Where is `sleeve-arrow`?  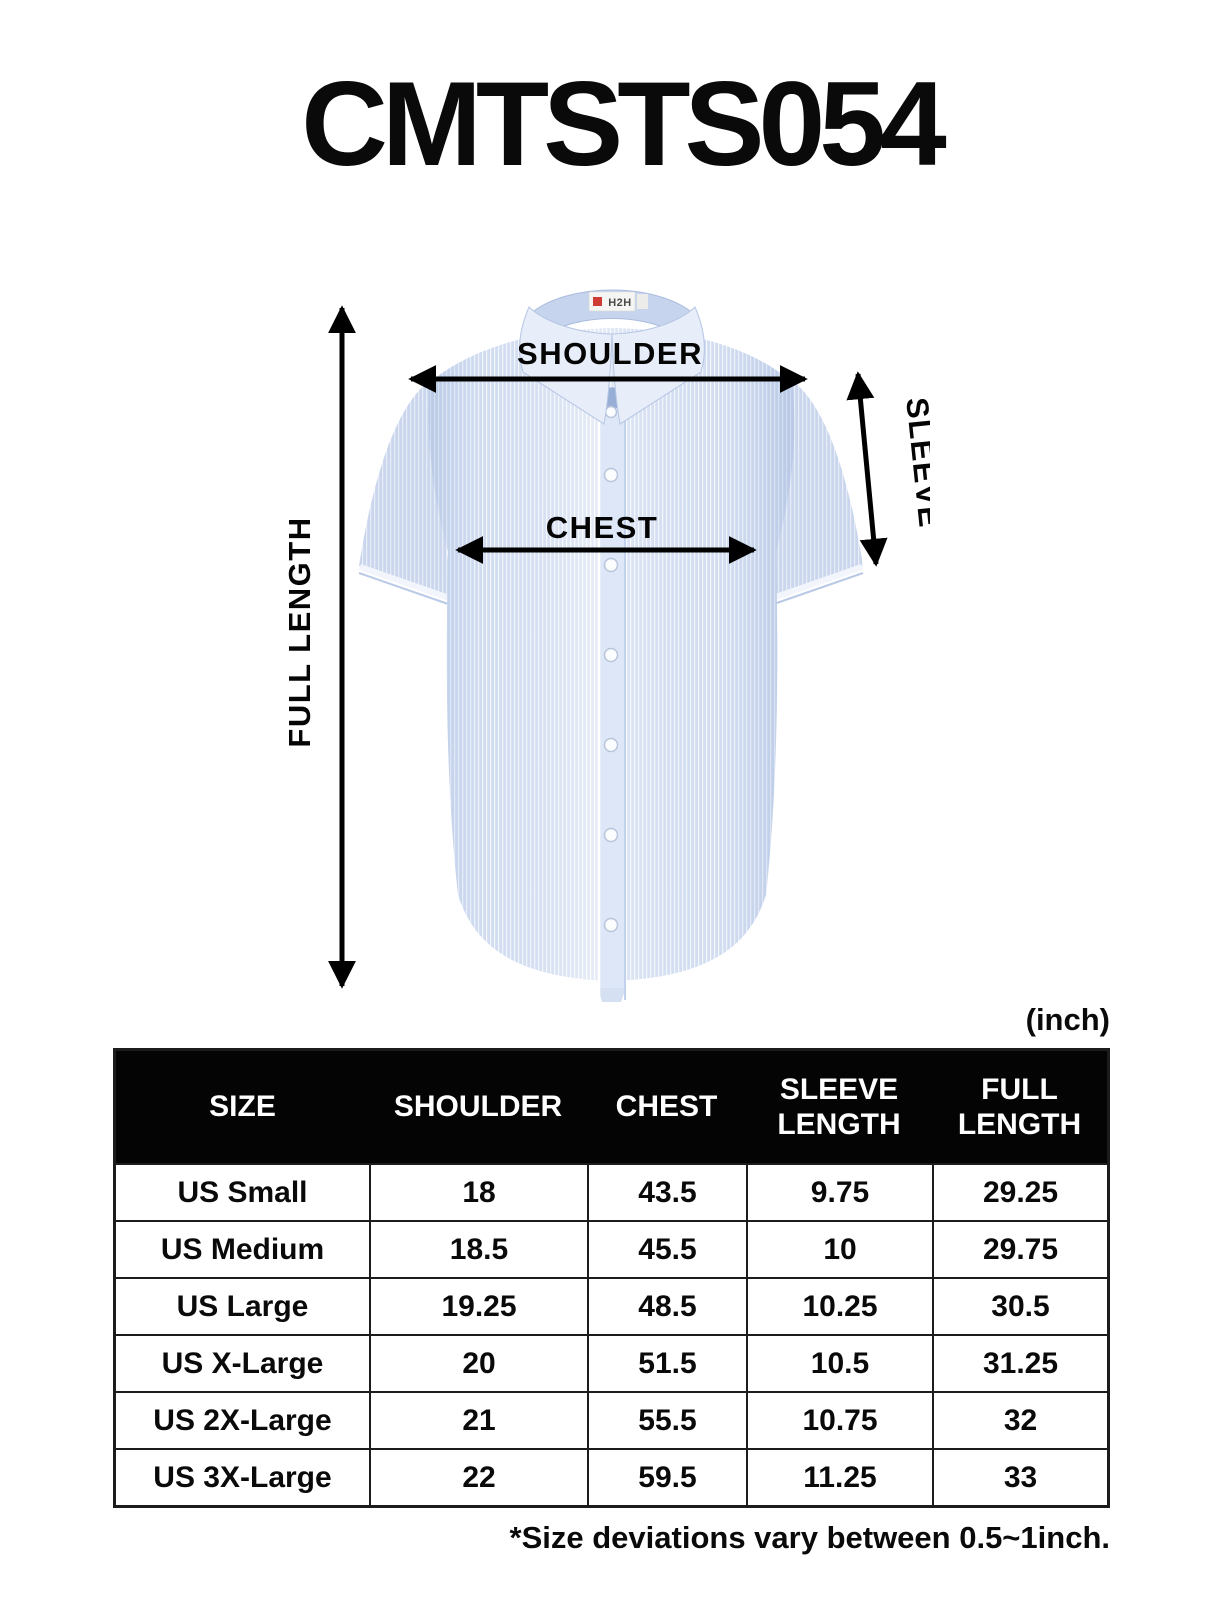 sleeve-arrow is located at coordinates (867, 469).